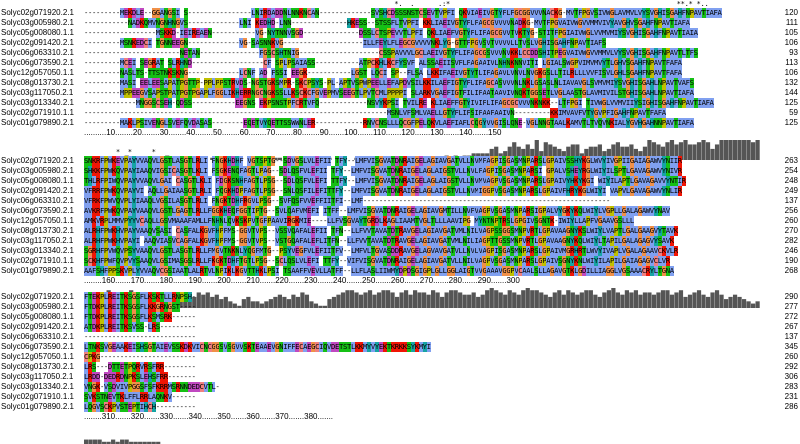 The image size is (800, 444). I want to click on sequence-residues: LRS---DTTETPQRVRSFRR--------, so click(140, 367).